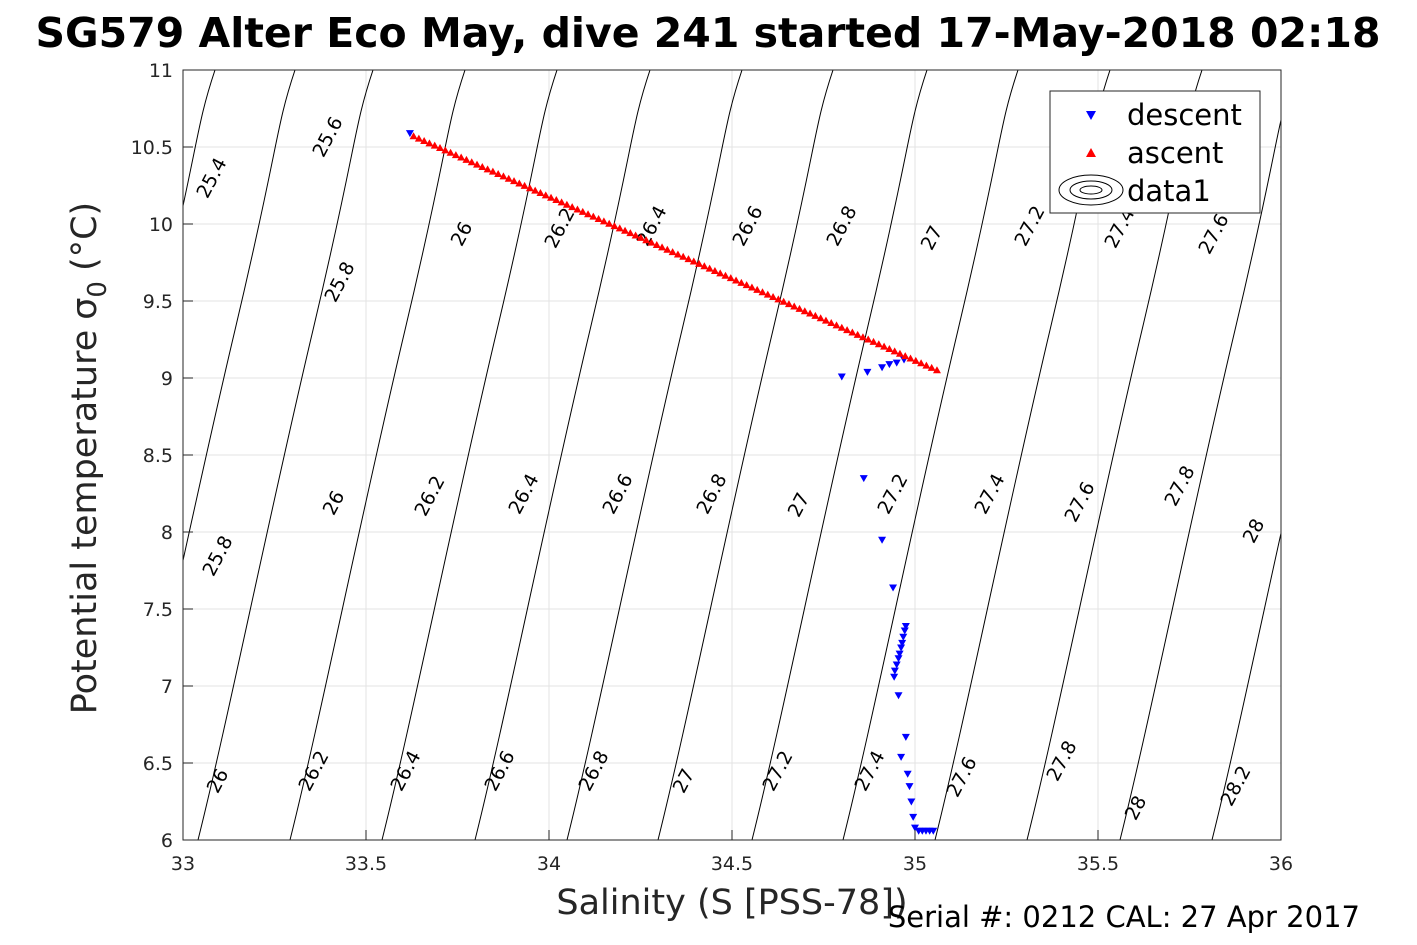 This screenshot has height=945, width=1417. What do you see at coordinates (167, 379) in the screenshot?
I see `y-tick-label: 9` at bounding box center [167, 379].